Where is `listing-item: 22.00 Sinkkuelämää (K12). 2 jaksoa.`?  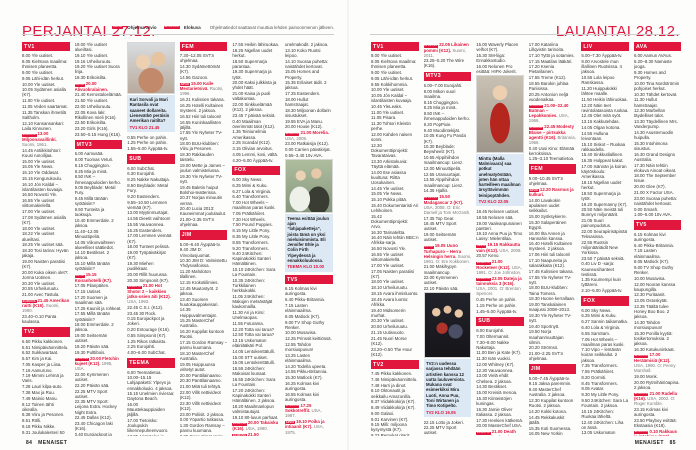 listing-item: 22.00 Sinkkuelämää (K12). 2 jaksoa. is located at coordinates (252, 107).